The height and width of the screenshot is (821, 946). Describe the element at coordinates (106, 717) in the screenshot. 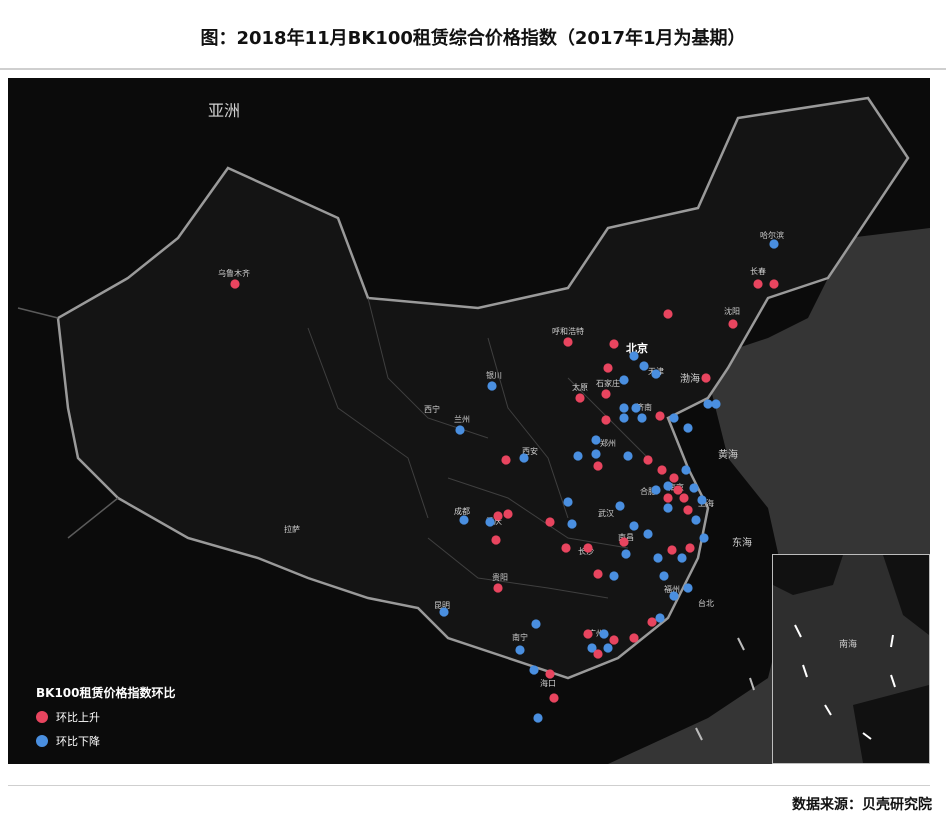

I see `legend-item-up: 环比上升` at that location.